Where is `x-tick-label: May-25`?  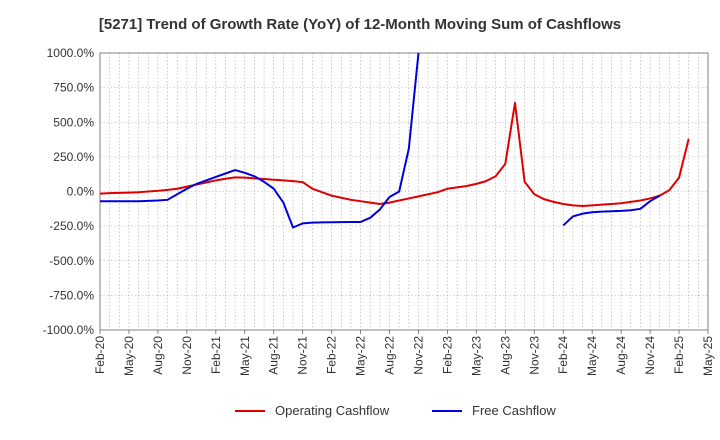 x-tick-label: May-25 is located at coordinates (708, 356).